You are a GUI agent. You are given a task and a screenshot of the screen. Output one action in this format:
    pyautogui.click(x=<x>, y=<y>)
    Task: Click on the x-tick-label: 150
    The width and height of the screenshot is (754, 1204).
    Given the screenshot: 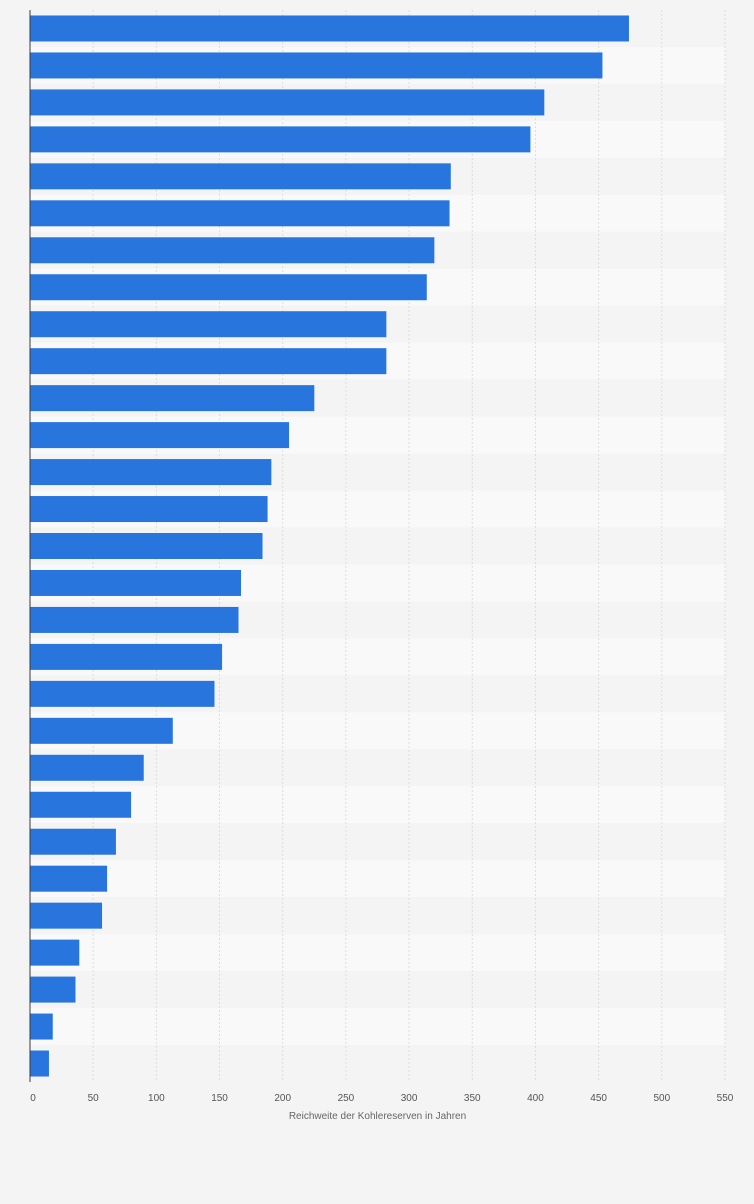 What is the action you would take?
    pyautogui.click(x=219, y=1098)
    